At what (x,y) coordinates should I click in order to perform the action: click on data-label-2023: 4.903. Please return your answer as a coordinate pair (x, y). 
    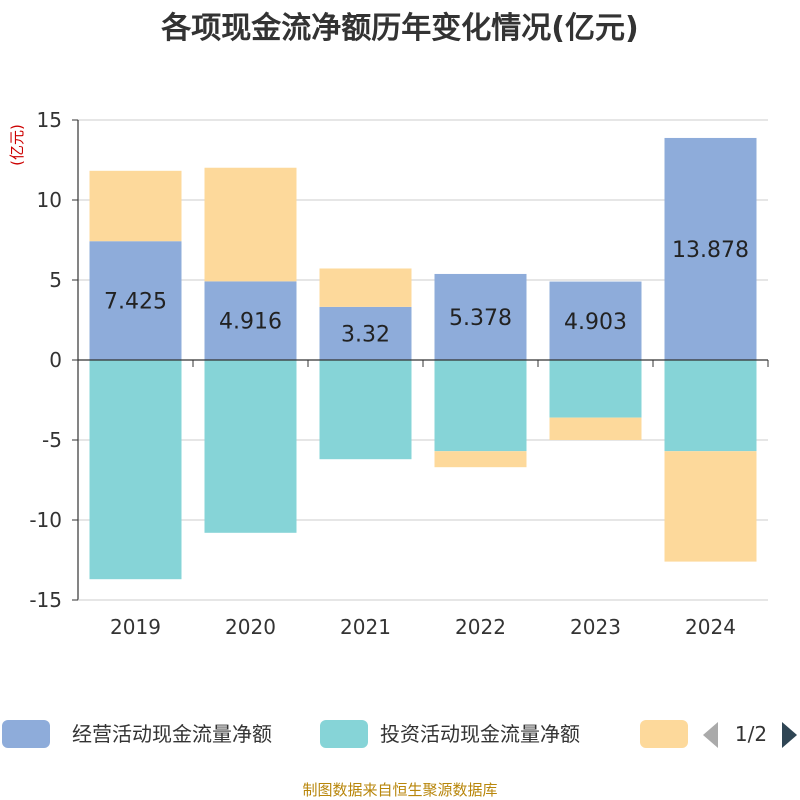
    Looking at the image, I should click on (595, 322).